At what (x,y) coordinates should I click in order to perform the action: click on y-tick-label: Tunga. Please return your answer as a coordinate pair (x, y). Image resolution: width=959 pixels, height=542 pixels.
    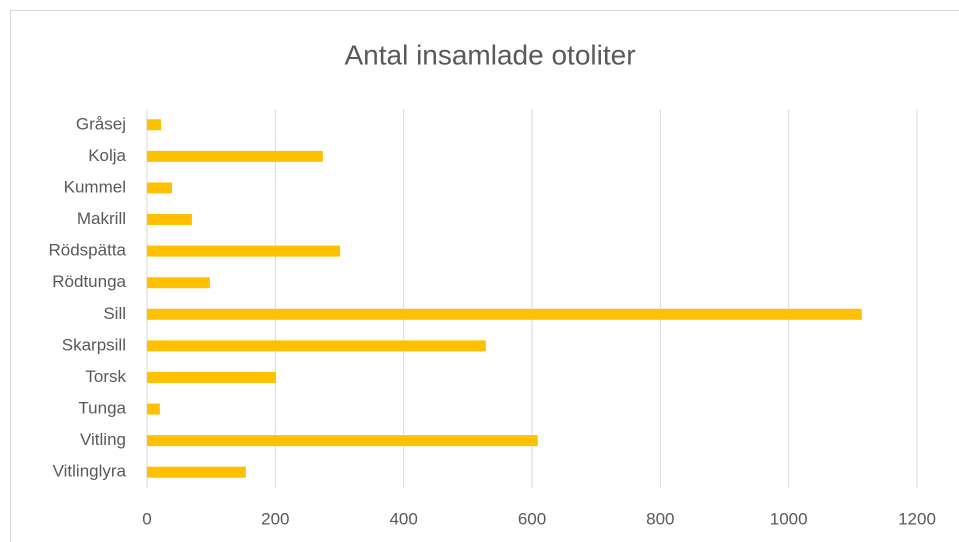
    Looking at the image, I should click on (102, 408).